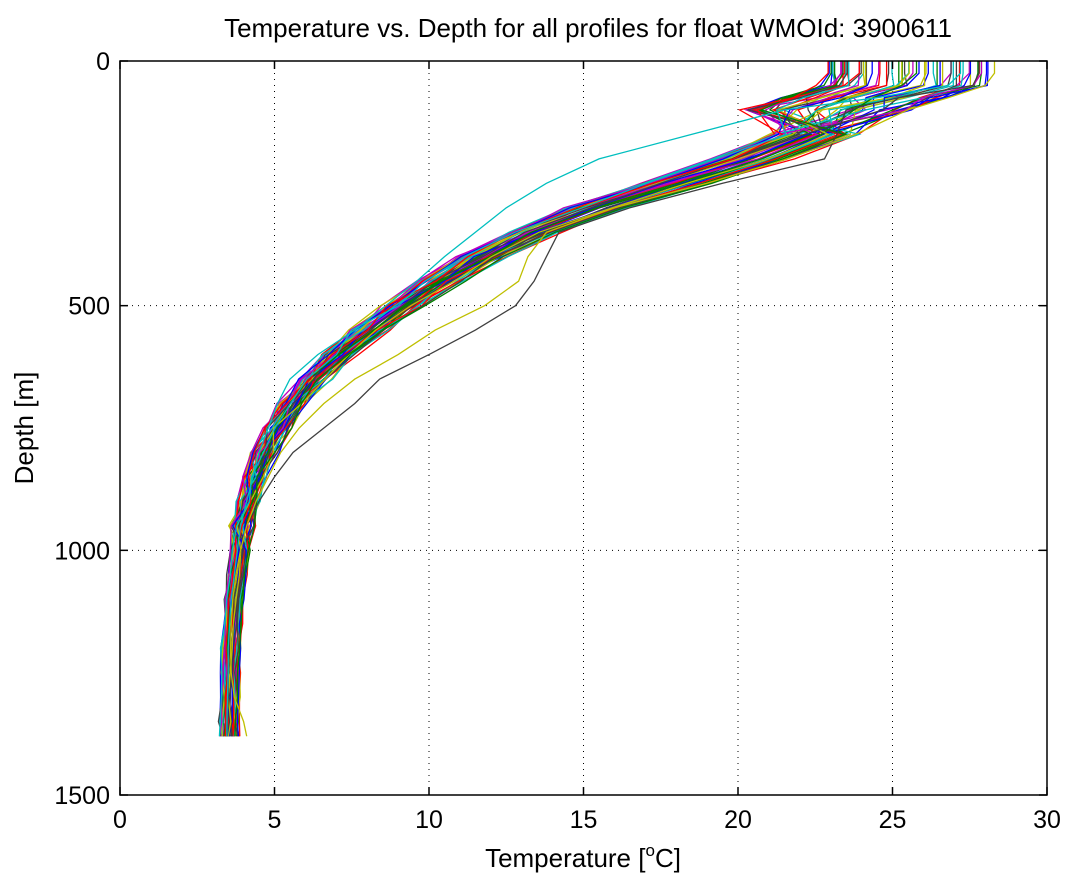 This screenshot has height=879, width=1073. I want to click on x-axis-label-suffix: C], so click(668, 858).